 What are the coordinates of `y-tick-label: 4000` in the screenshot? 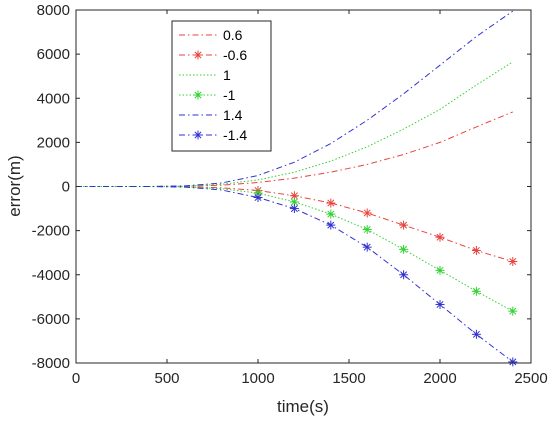 It's located at (53, 98).